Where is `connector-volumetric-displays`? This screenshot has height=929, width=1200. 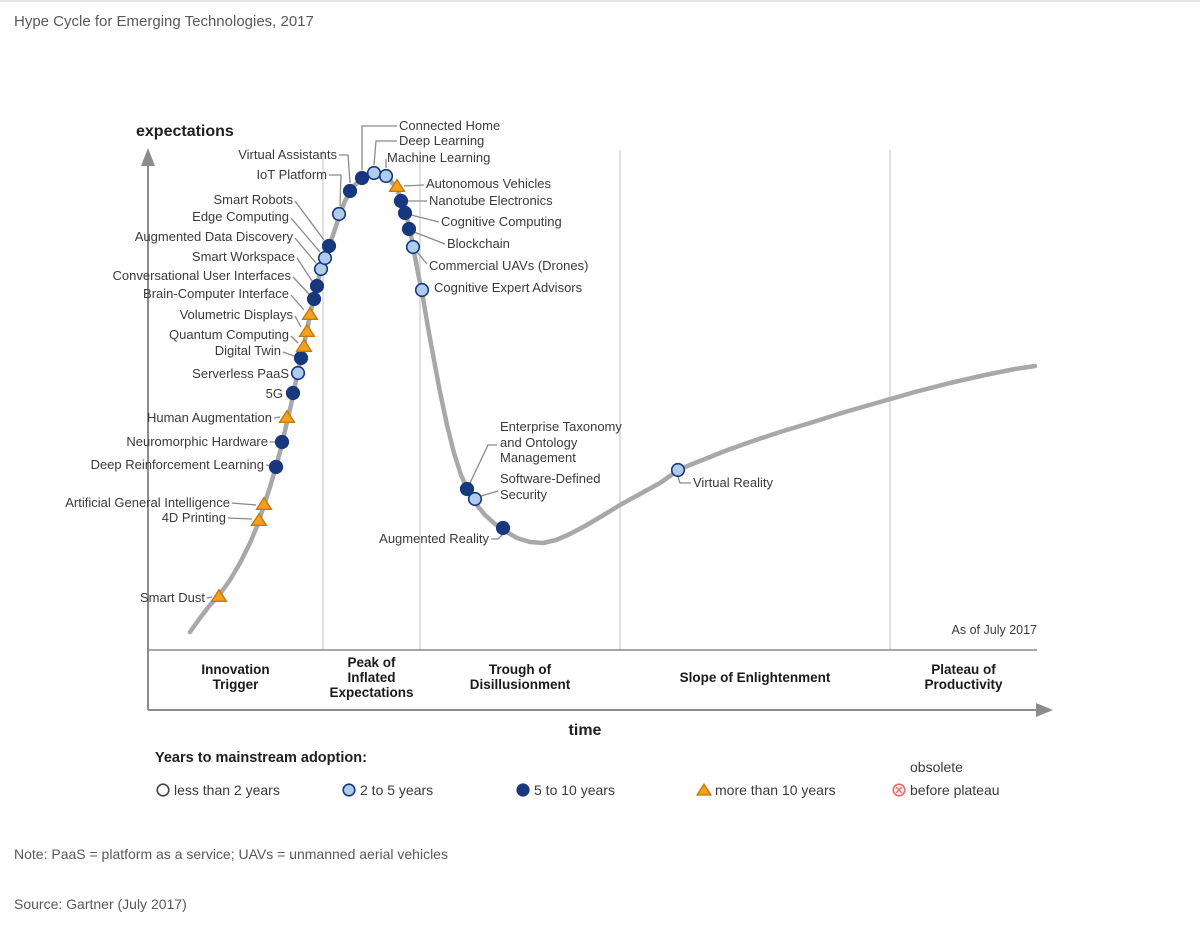
connector-volumetric-displays is located at coordinates (298, 321).